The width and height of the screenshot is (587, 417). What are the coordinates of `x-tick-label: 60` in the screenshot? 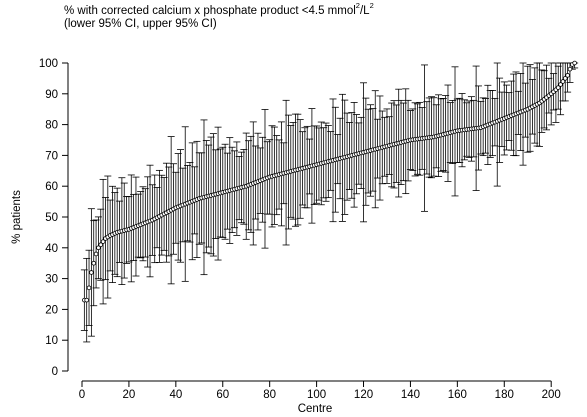 It's located at (222, 395).